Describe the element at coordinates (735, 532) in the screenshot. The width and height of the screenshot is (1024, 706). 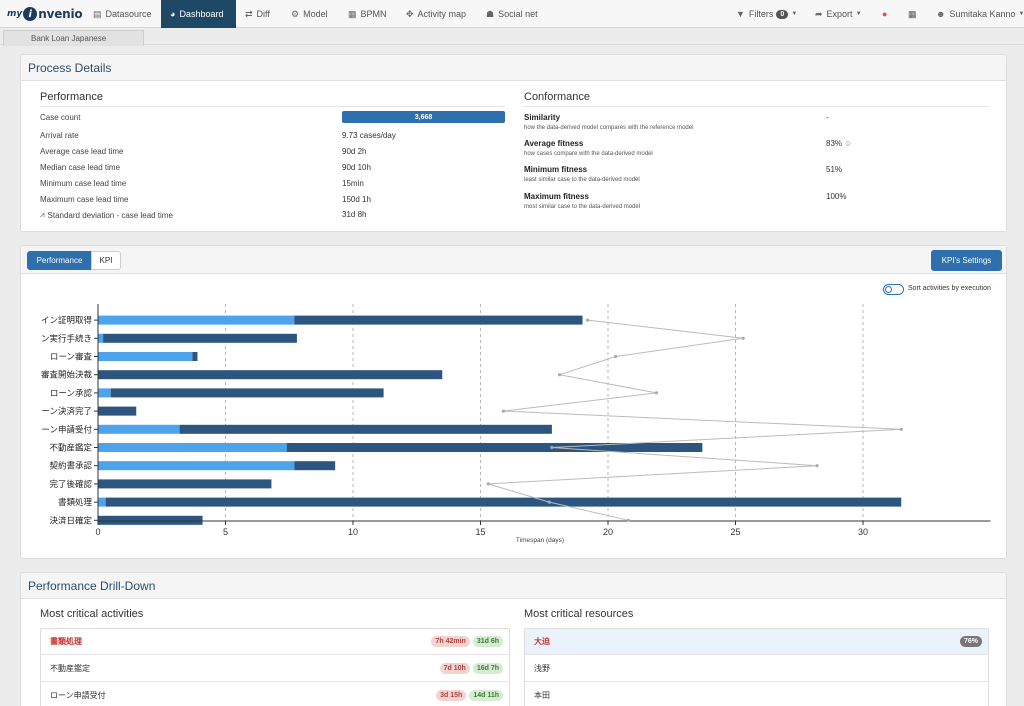
I see `x-tick-label: 25` at that location.